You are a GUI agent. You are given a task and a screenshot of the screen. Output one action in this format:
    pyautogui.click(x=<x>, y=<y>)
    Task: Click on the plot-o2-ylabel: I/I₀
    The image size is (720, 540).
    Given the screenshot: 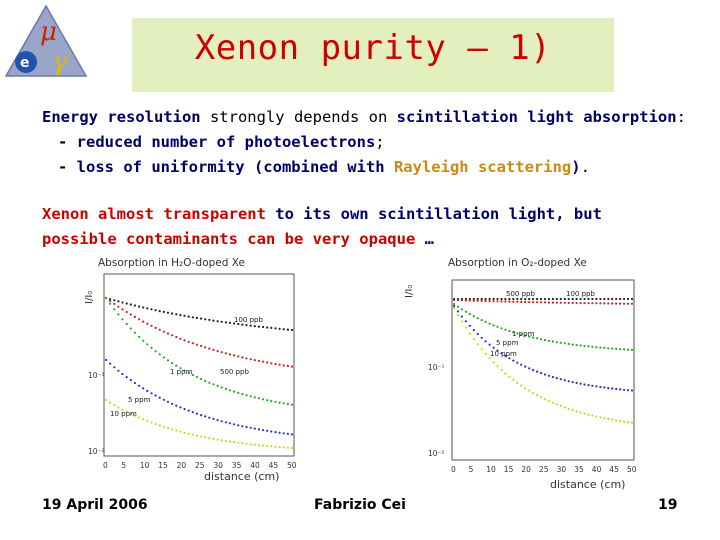 What is the action you would take?
    pyautogui.click(x=409, y=291)
    